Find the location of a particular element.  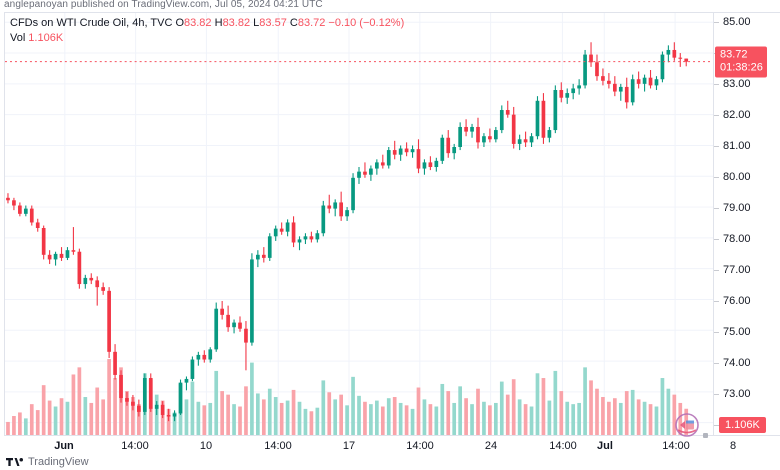

price-axis-tick-label: 79.00 is located at coordinates (737, 208).